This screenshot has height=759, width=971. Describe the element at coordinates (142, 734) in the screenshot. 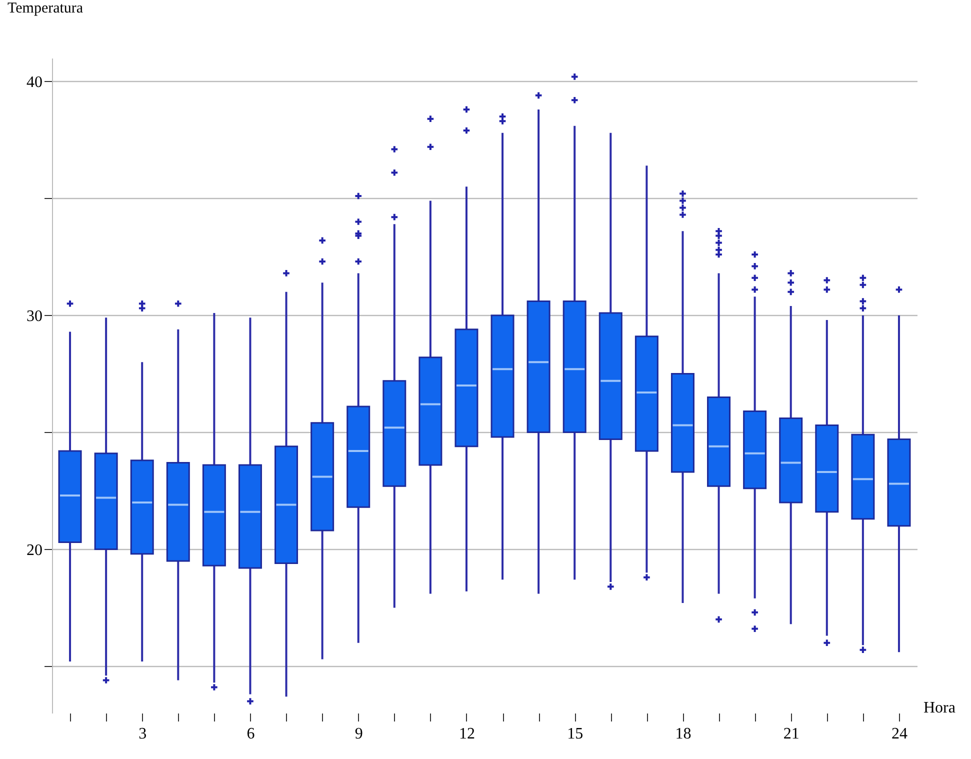

I see `x-tick-label: 3` at that location.